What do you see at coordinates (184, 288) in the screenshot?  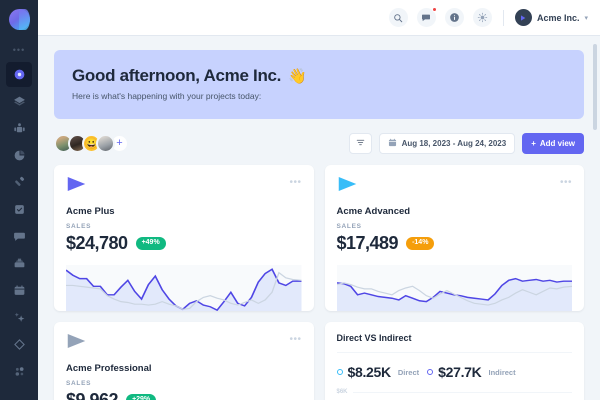 I see `acme-plus-sparkline` at bounding box center [184, 288].